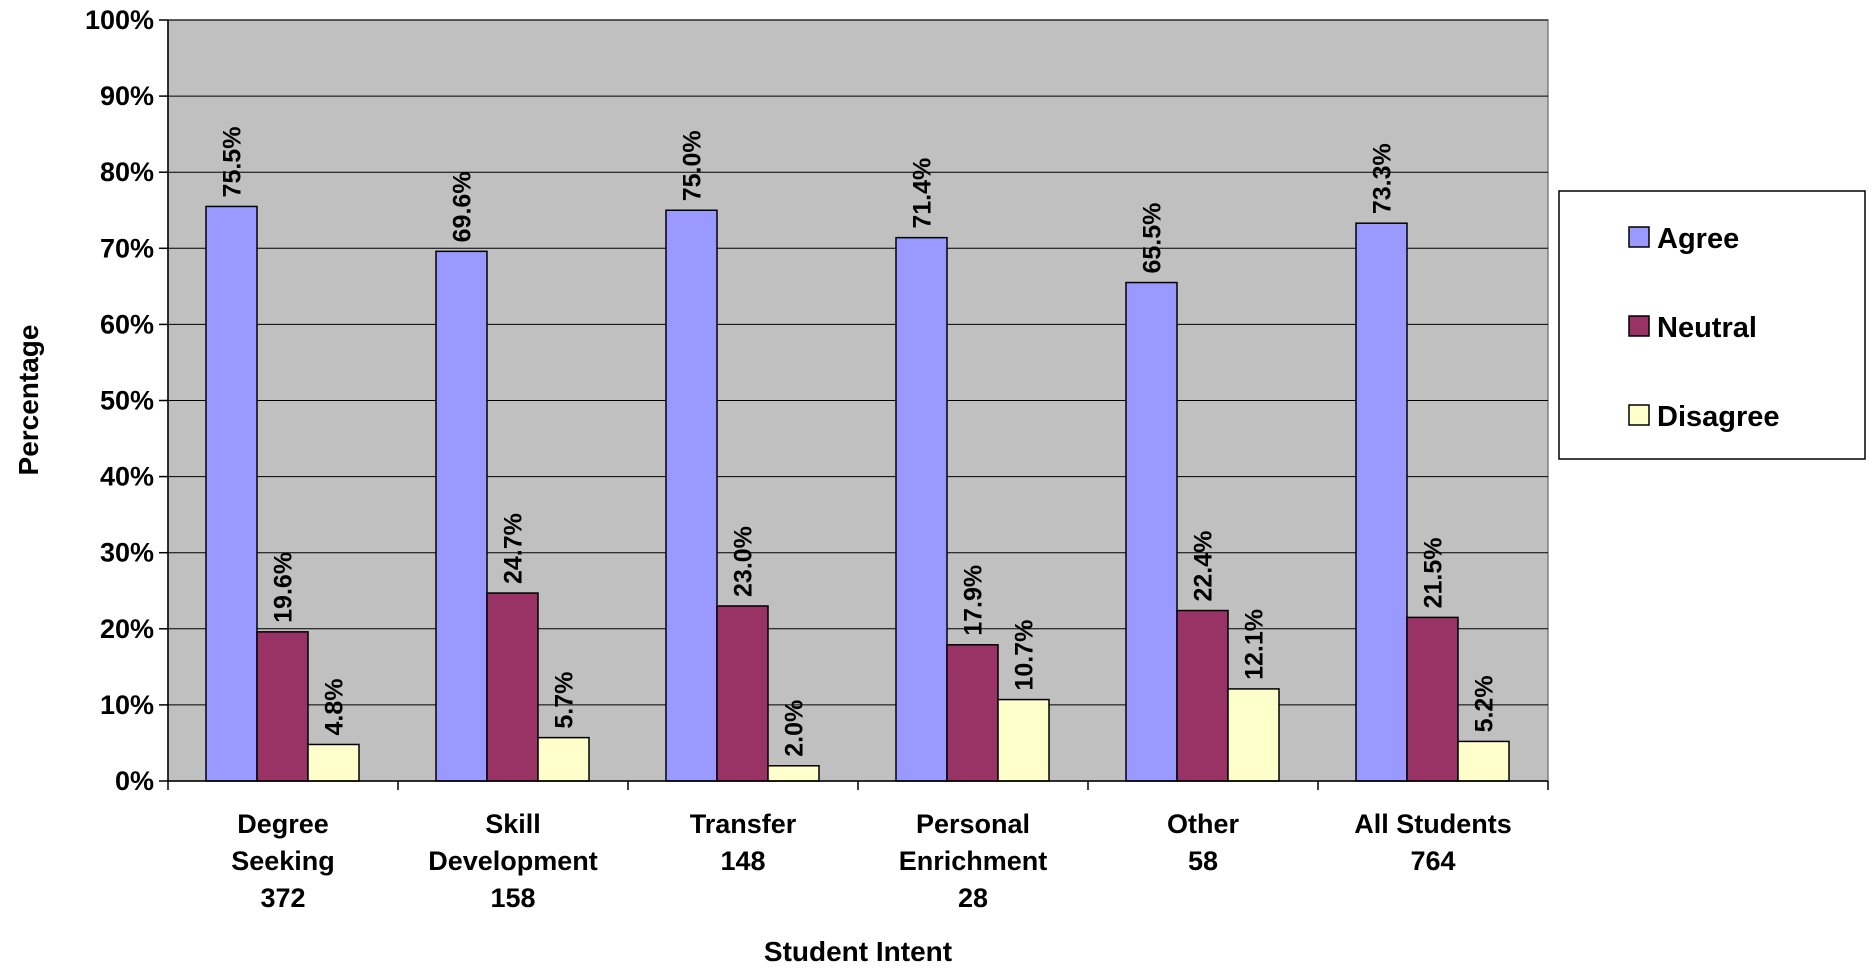 This screenshot has width=1873, height=968. What do you see at coordinates (1718, 417) in the screenshot?
I see `legend-label-disagree: Disagree` at bounding box center [1718, 417].